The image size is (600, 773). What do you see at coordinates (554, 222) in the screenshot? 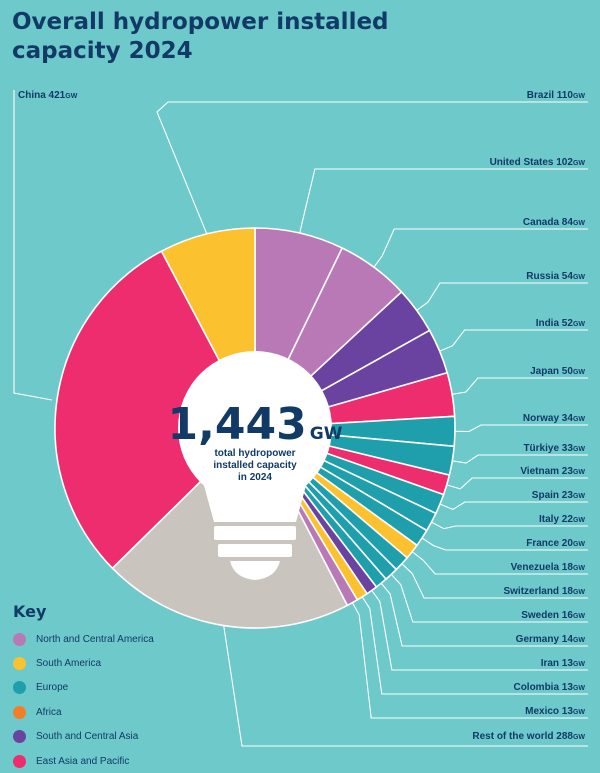
I see `label-canada: Canada 84GW` at bounding box center [554, 222].